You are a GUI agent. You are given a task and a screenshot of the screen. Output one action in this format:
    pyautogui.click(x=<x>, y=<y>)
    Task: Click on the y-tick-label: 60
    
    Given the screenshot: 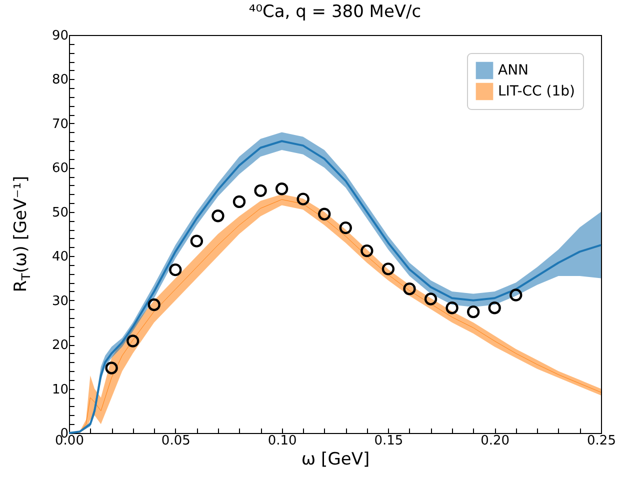 What is the action you would take?
    pyautogui.click(x=60, y=168)
    